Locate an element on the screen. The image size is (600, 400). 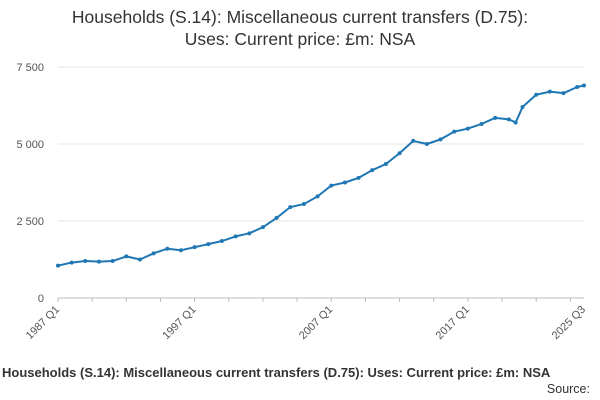
y-tick-label: 2 500 is located at coordinates (30, 222).